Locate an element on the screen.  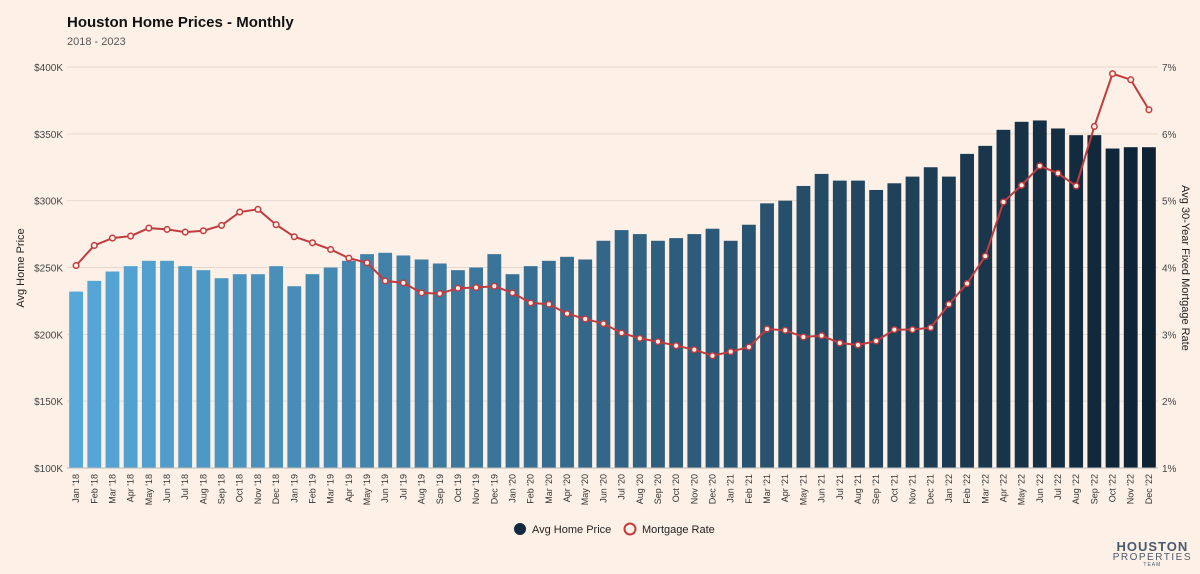
x-tick-label: Oct '19 is located at coordinates (458, 488).